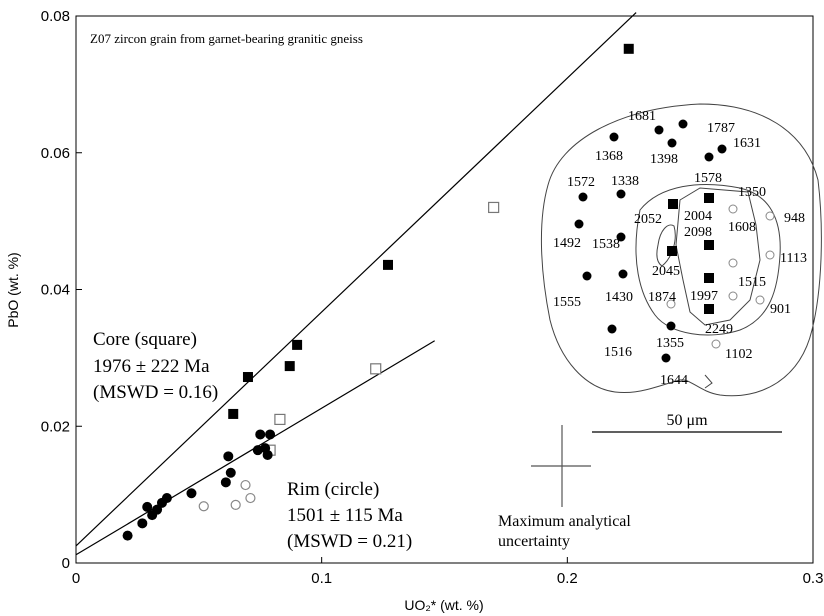 The width and height of the screenshot is (824, 616). I want to click on scale-bar-label: 50 μm, so click(687, 420).